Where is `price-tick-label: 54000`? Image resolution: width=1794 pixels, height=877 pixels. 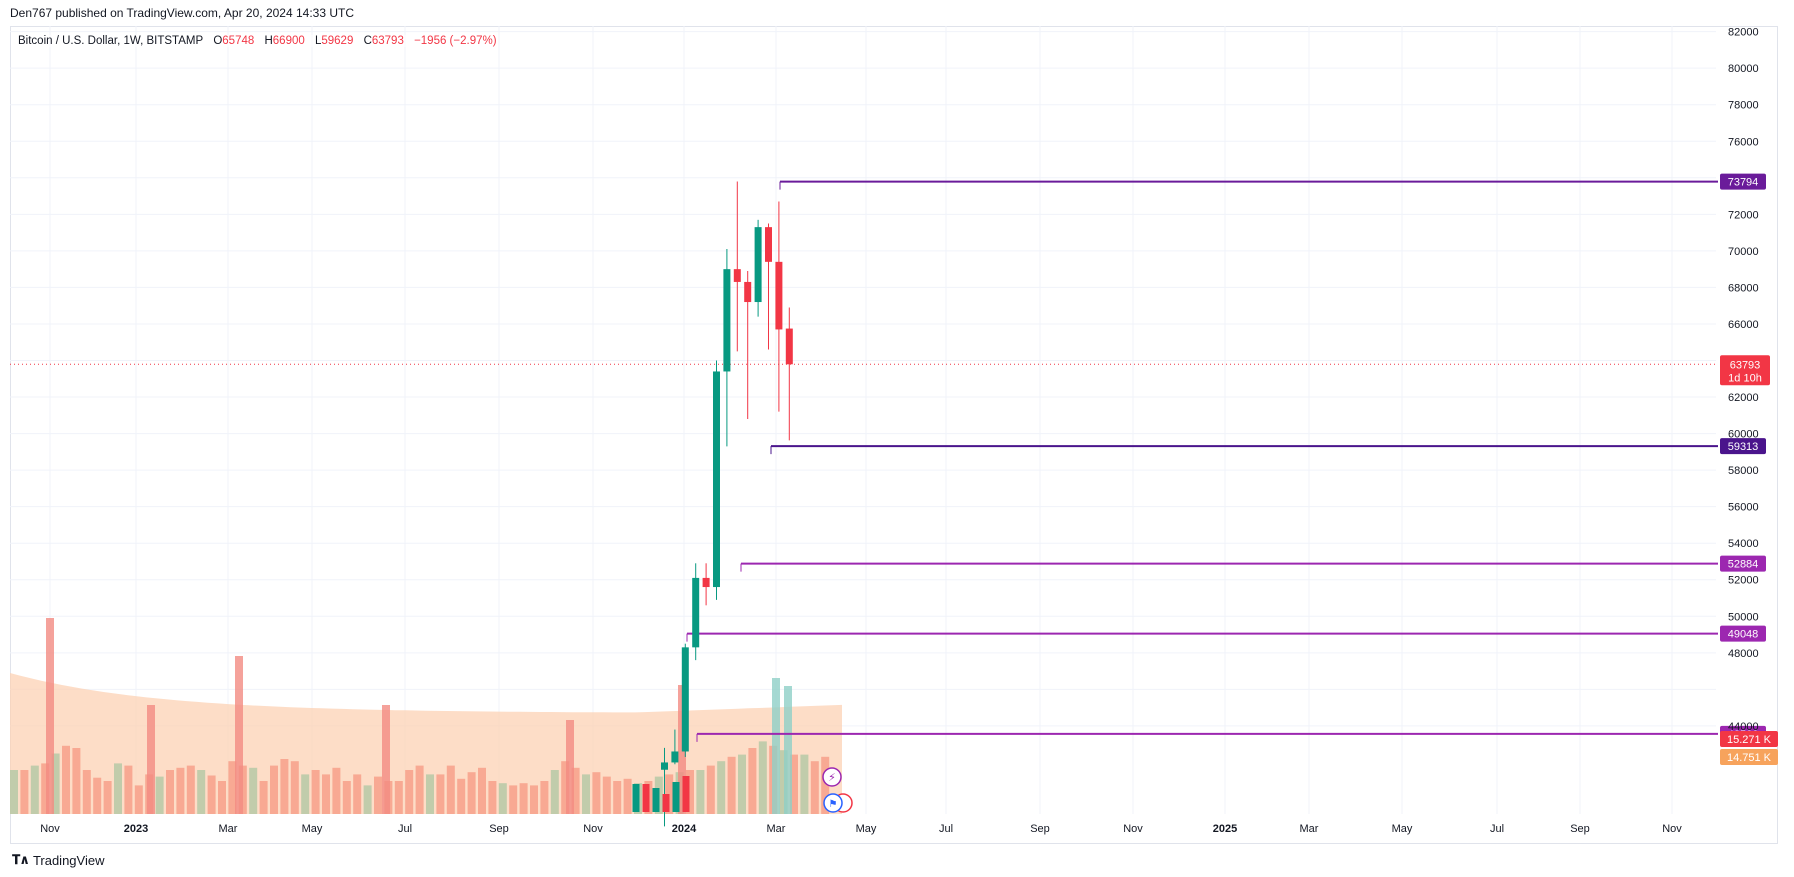 price-tick-label: 54000 is located at coordinates (1743, 544).